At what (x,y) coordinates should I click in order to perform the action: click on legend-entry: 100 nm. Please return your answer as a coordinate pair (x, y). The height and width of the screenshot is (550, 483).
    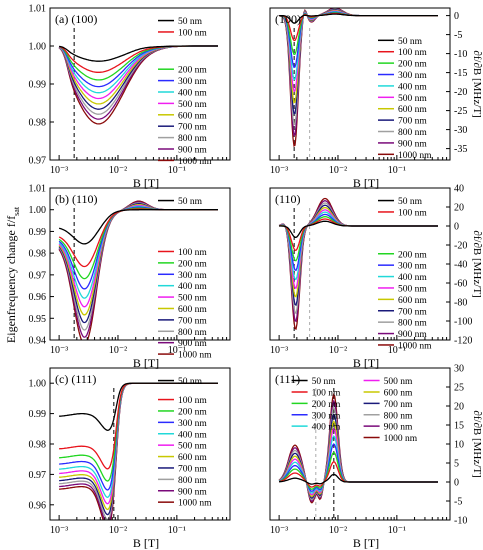
    Looking at the image, I should click on (192, 401).